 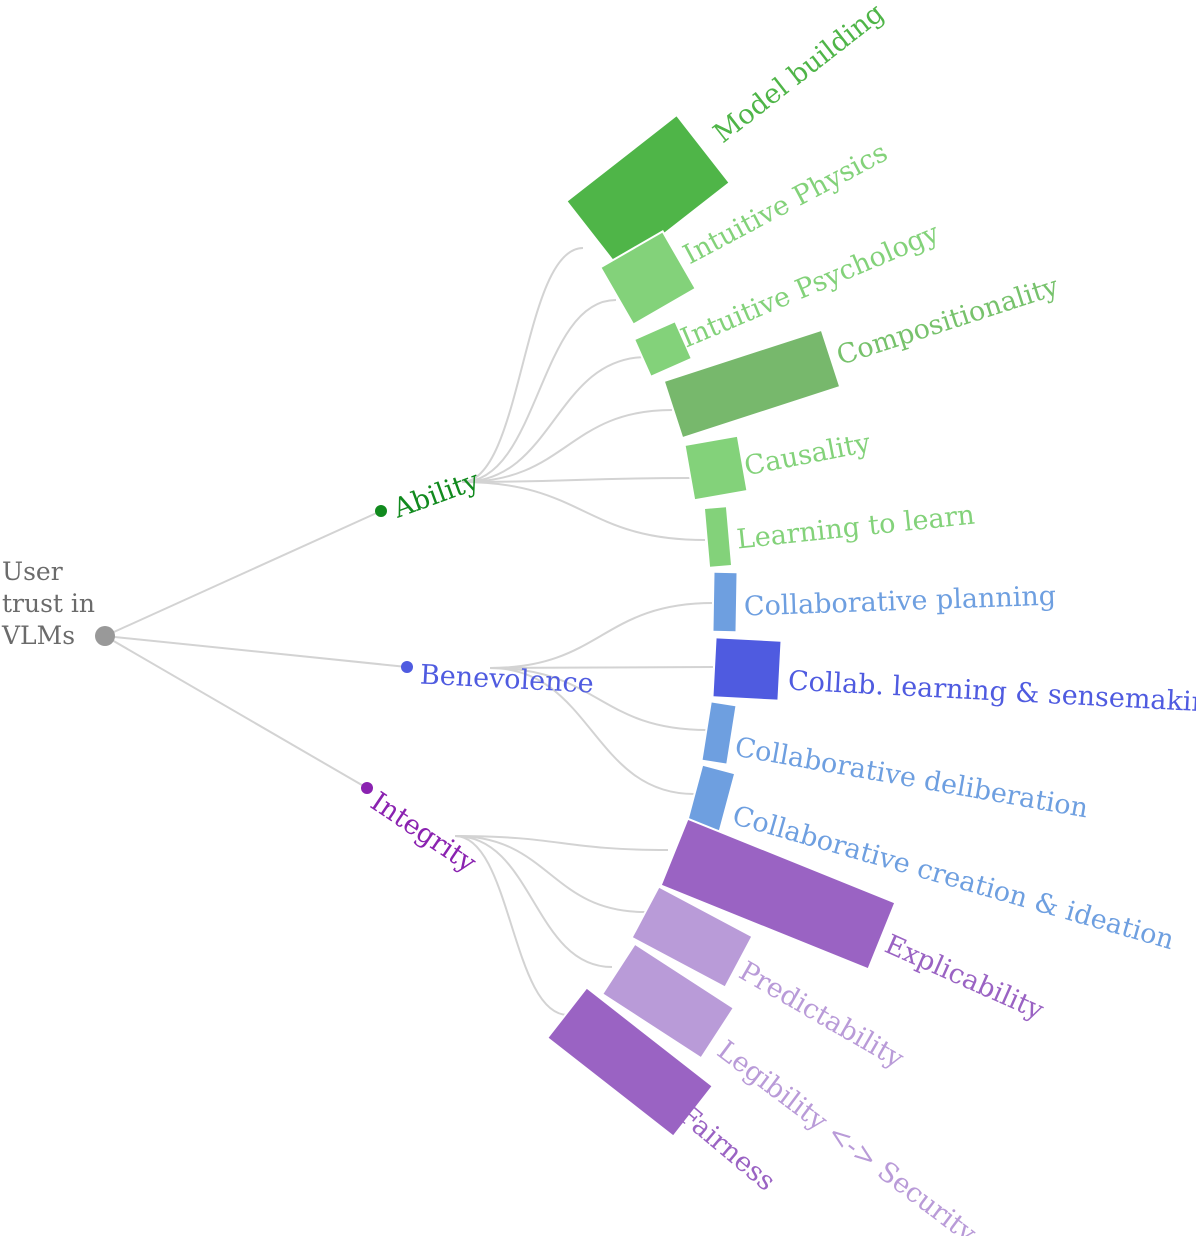 What do you see at coordinates (236, 712) in the screenshot?
I see `link-root-integrity` at bounding box center [236, 712].